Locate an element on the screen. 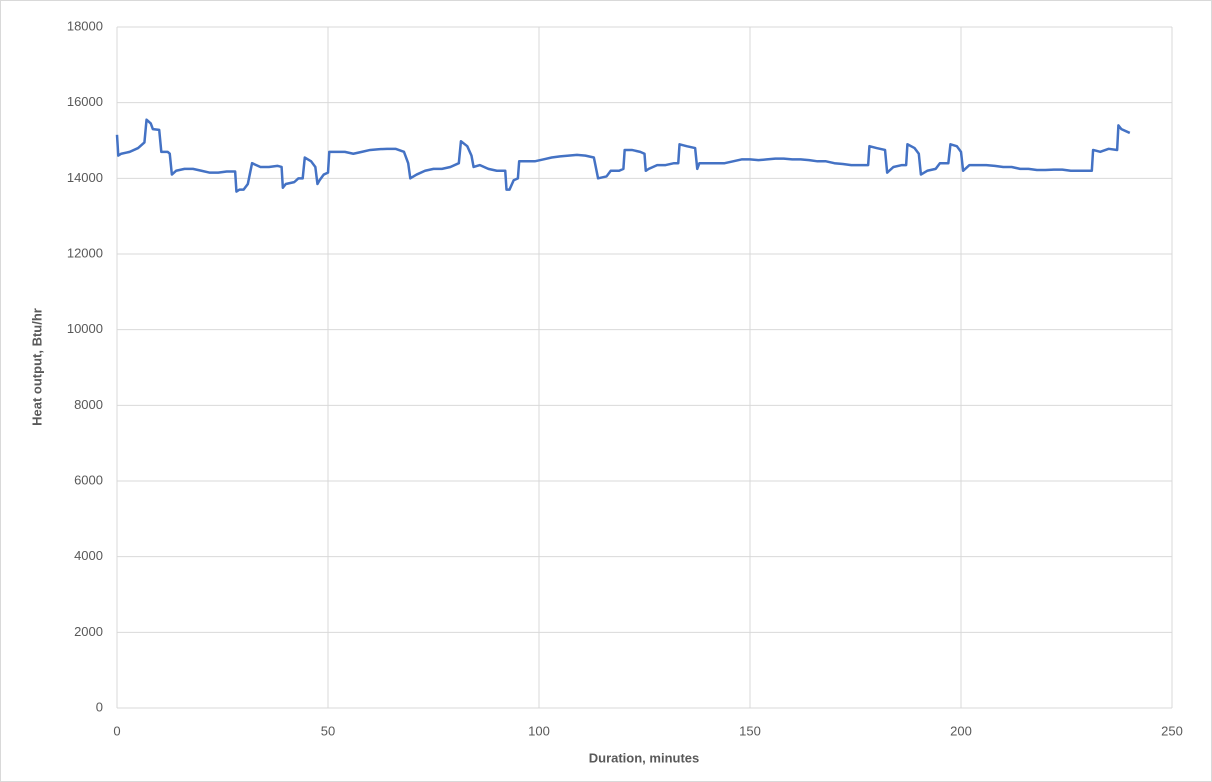 This screenshot has width=1212, height=782. x-tick-label: 250 is located at coordinates (1172, 730).